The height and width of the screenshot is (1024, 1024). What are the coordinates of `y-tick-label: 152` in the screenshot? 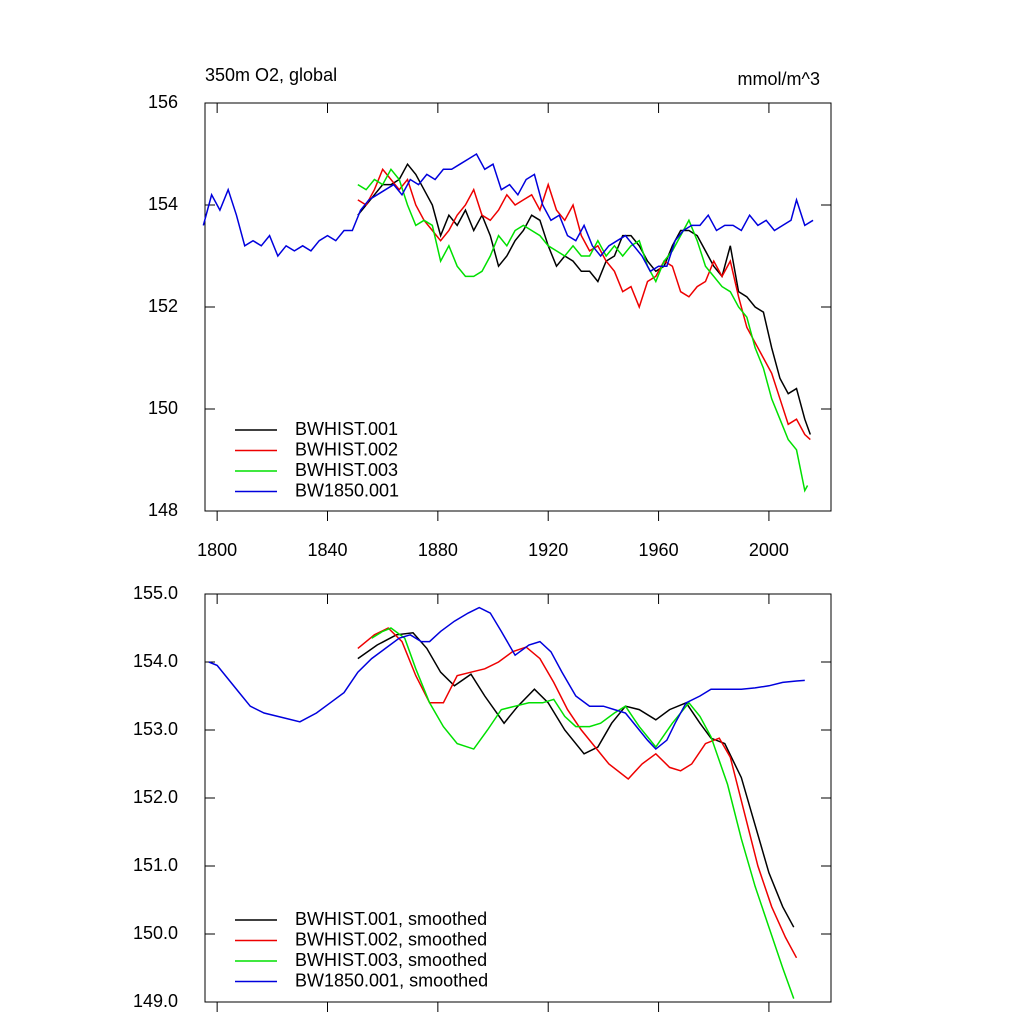 It's located at (163, 306).